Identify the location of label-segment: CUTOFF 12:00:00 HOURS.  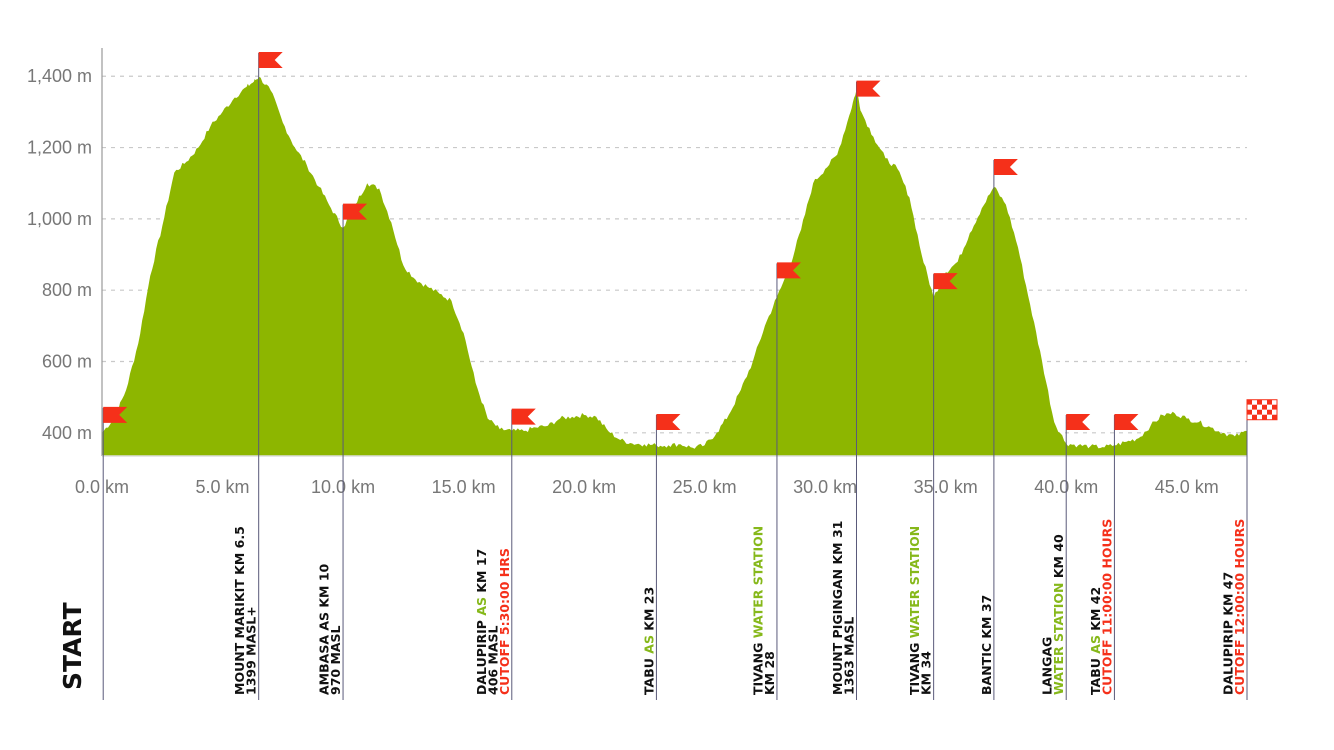
(1239, 607).